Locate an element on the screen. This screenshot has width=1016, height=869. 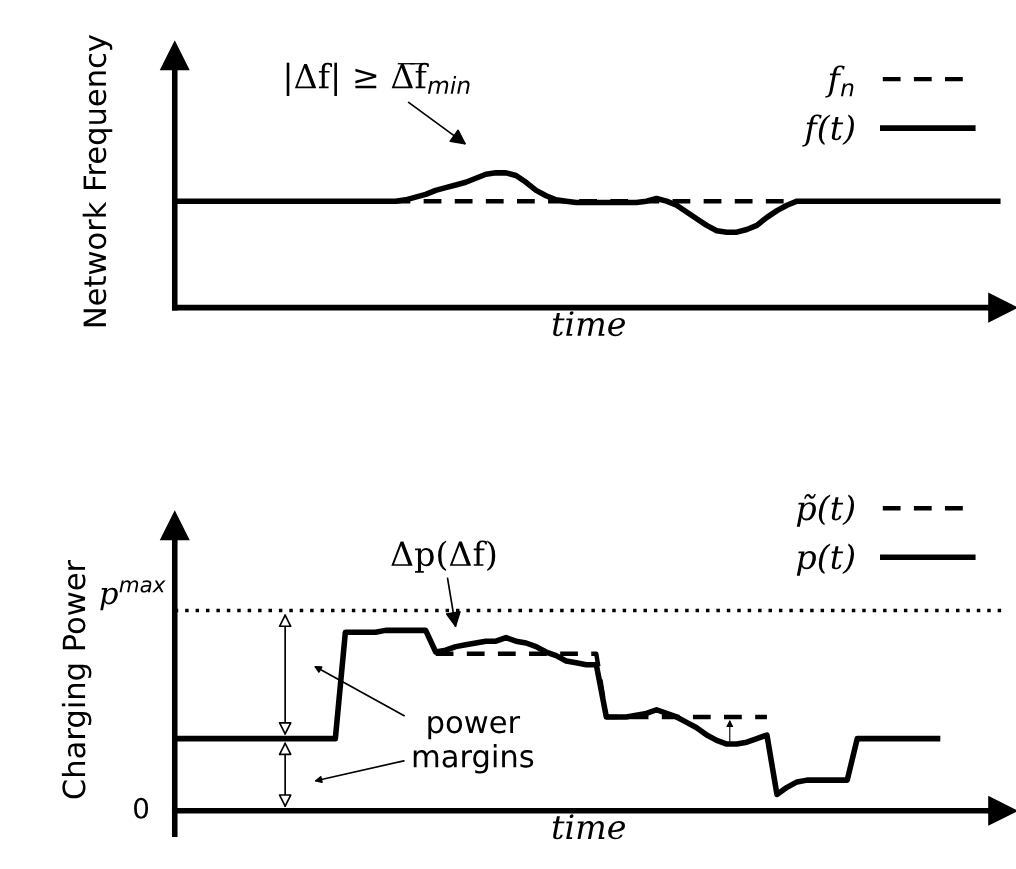
legend-label: f$_{n}$ is located at coordinates (839, 81).